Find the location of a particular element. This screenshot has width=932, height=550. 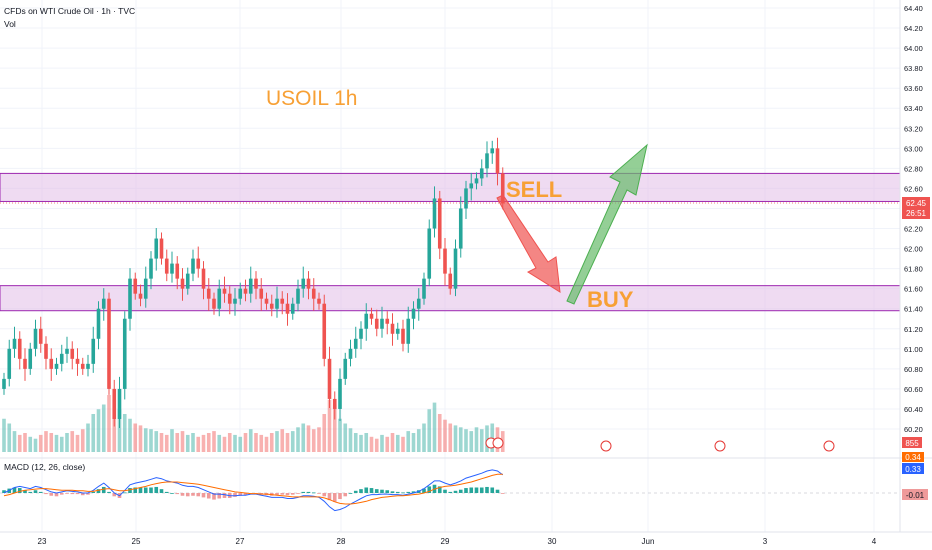

price-tick-label: 62.20 is located at coordinates (913, 229).